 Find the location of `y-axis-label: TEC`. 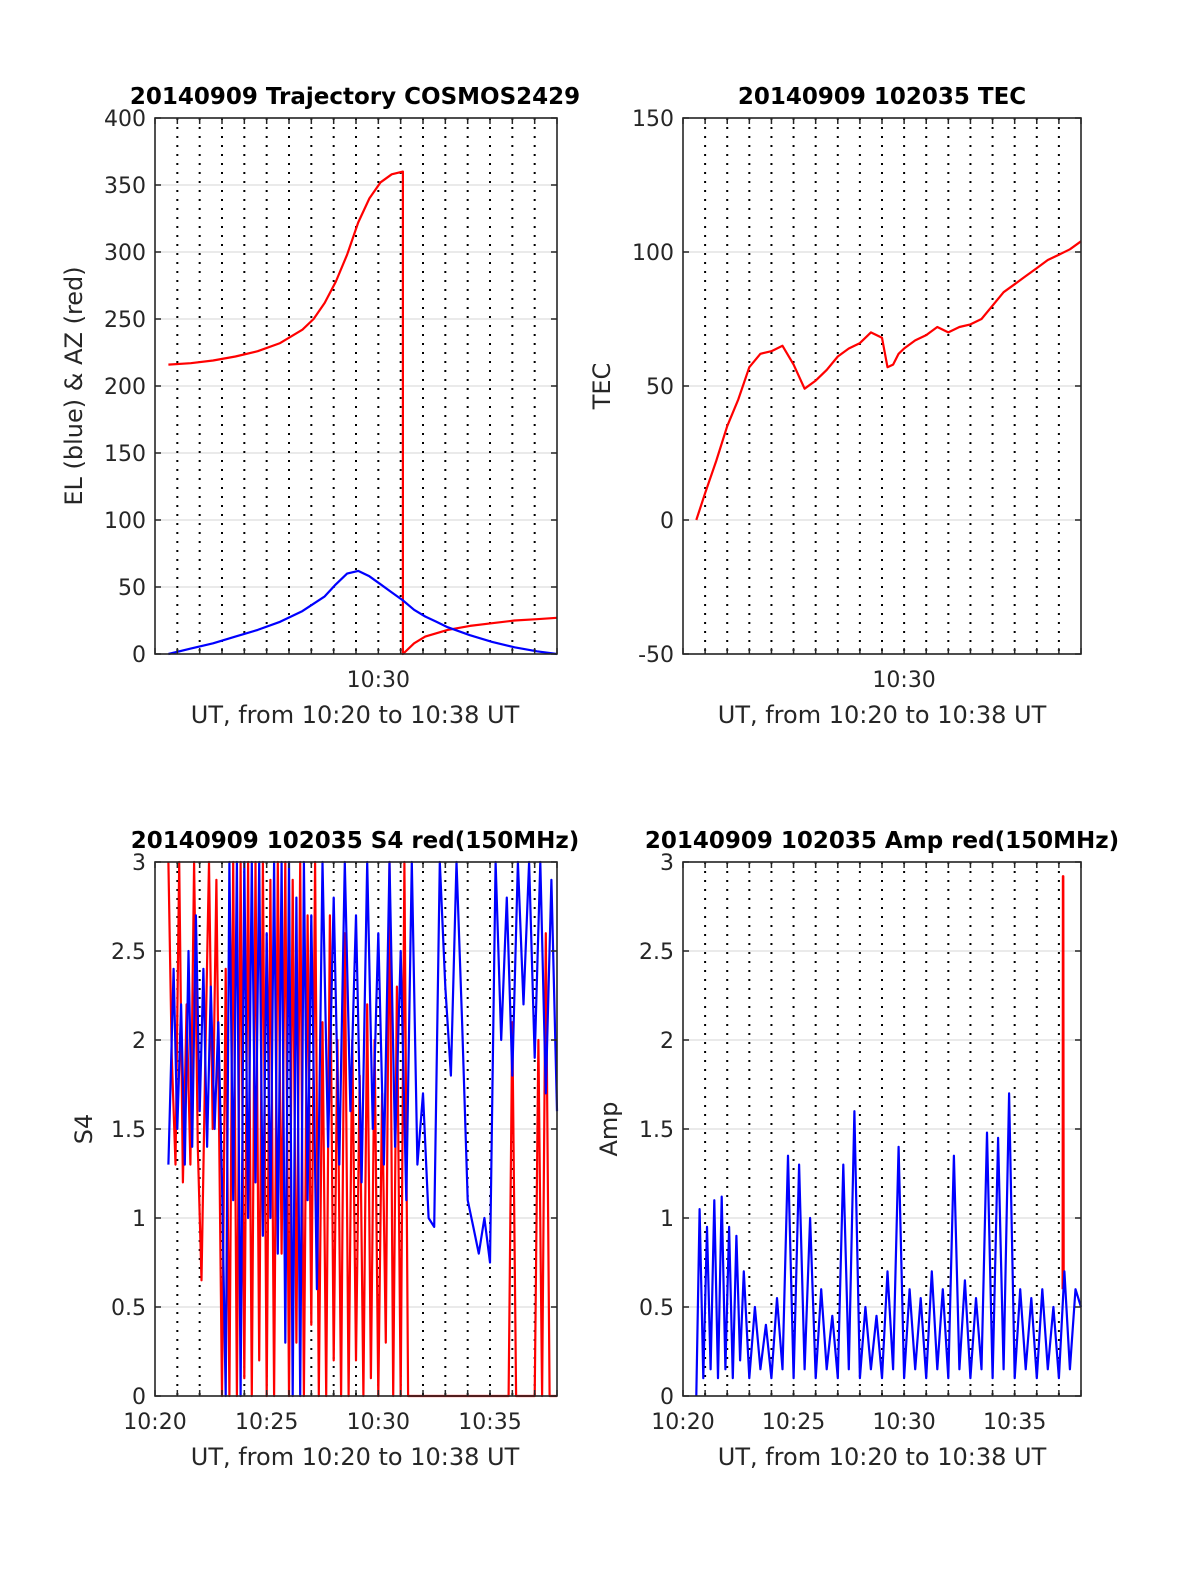

y-axis-label: TEC is located at coordinates (602, 387).